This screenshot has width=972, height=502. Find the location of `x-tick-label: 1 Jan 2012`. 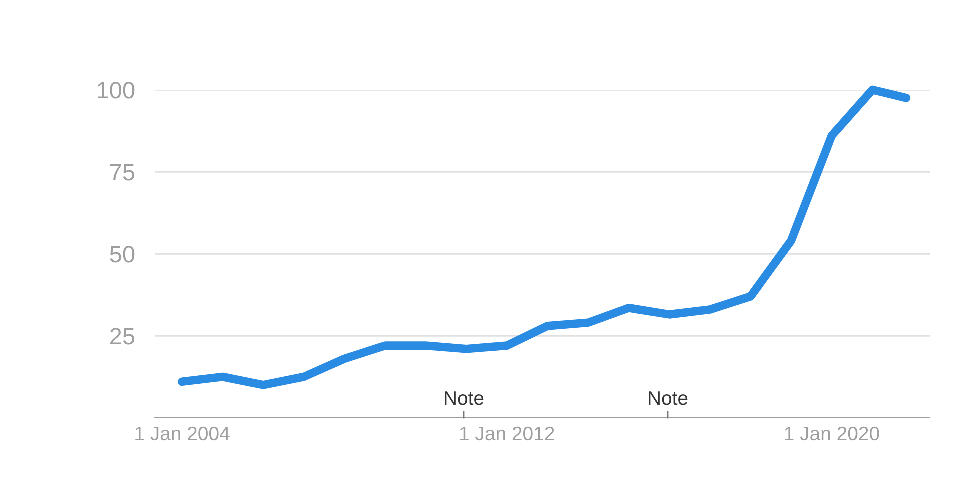

x-tick-label: 1 Jan 2012 is located at coordinates (507, 433).